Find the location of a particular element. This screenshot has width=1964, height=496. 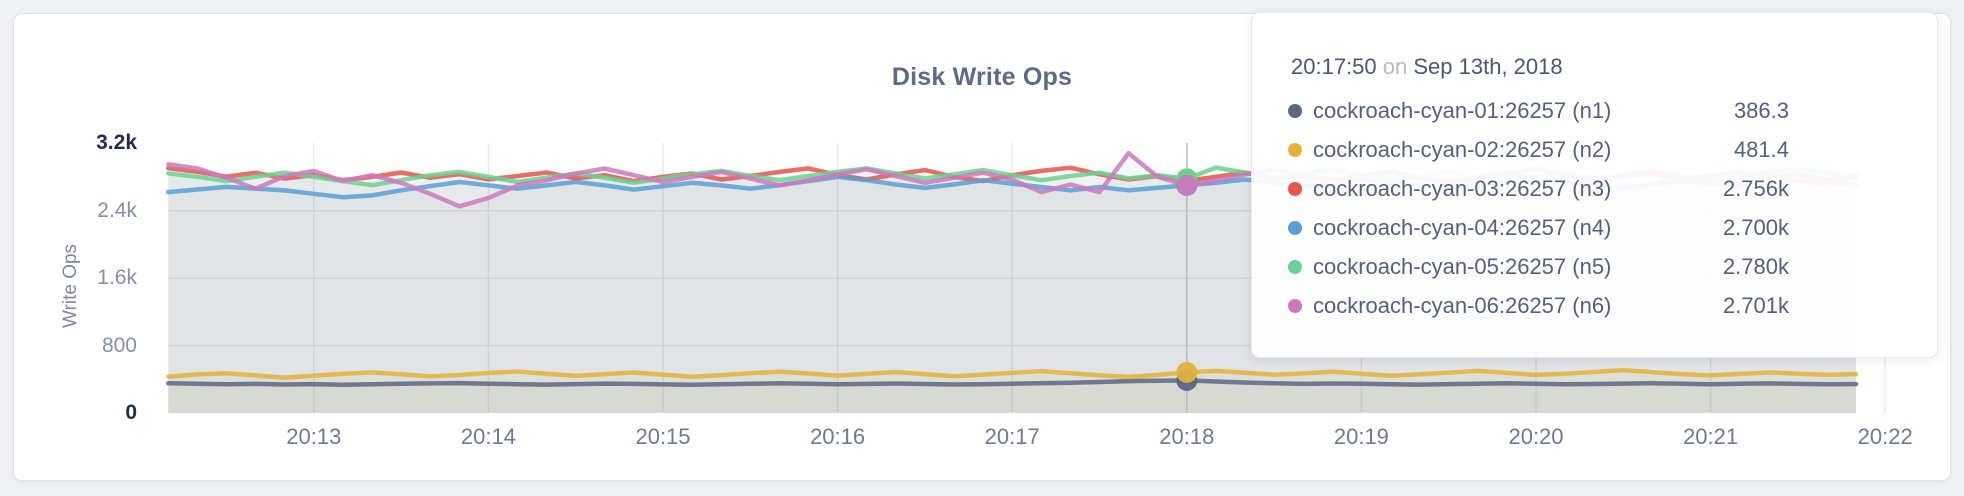

tooltip-series-name: cockroach-cyan-05:26257 (n5) is located at coordinates (1462, 266).